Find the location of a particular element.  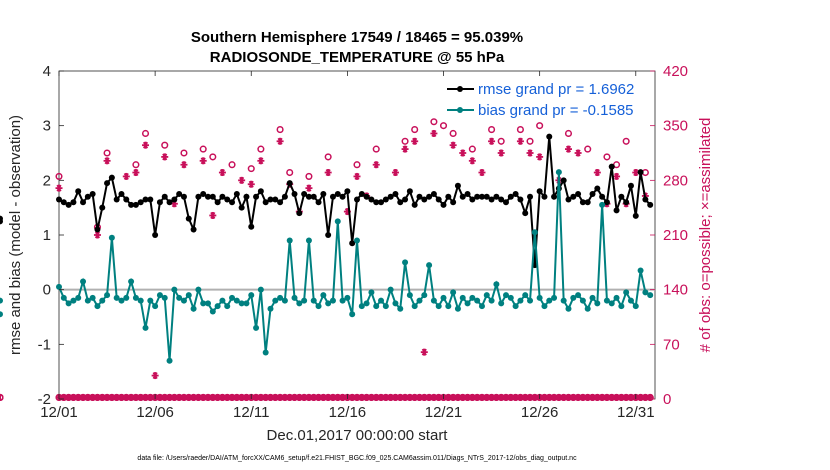

y-tick-label: 1 is located at coordinates (47, 235).